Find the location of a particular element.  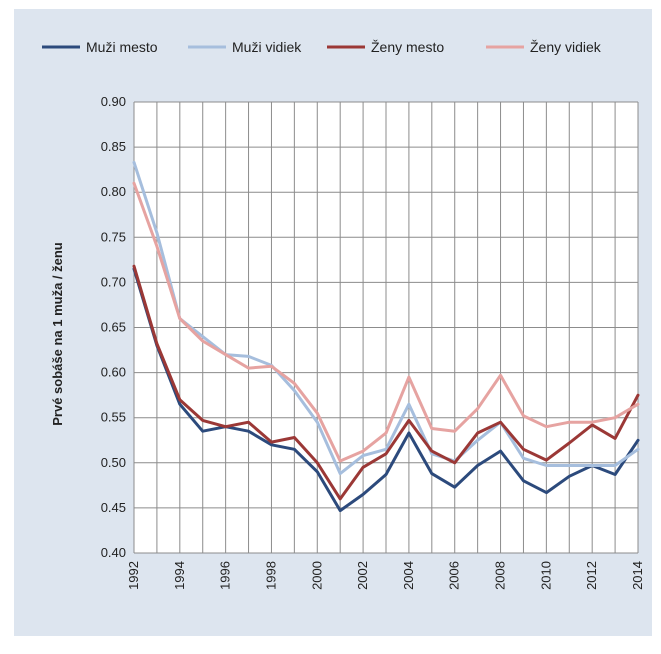

y-tick-label: 0.75 is located at coordinates (113, 236).